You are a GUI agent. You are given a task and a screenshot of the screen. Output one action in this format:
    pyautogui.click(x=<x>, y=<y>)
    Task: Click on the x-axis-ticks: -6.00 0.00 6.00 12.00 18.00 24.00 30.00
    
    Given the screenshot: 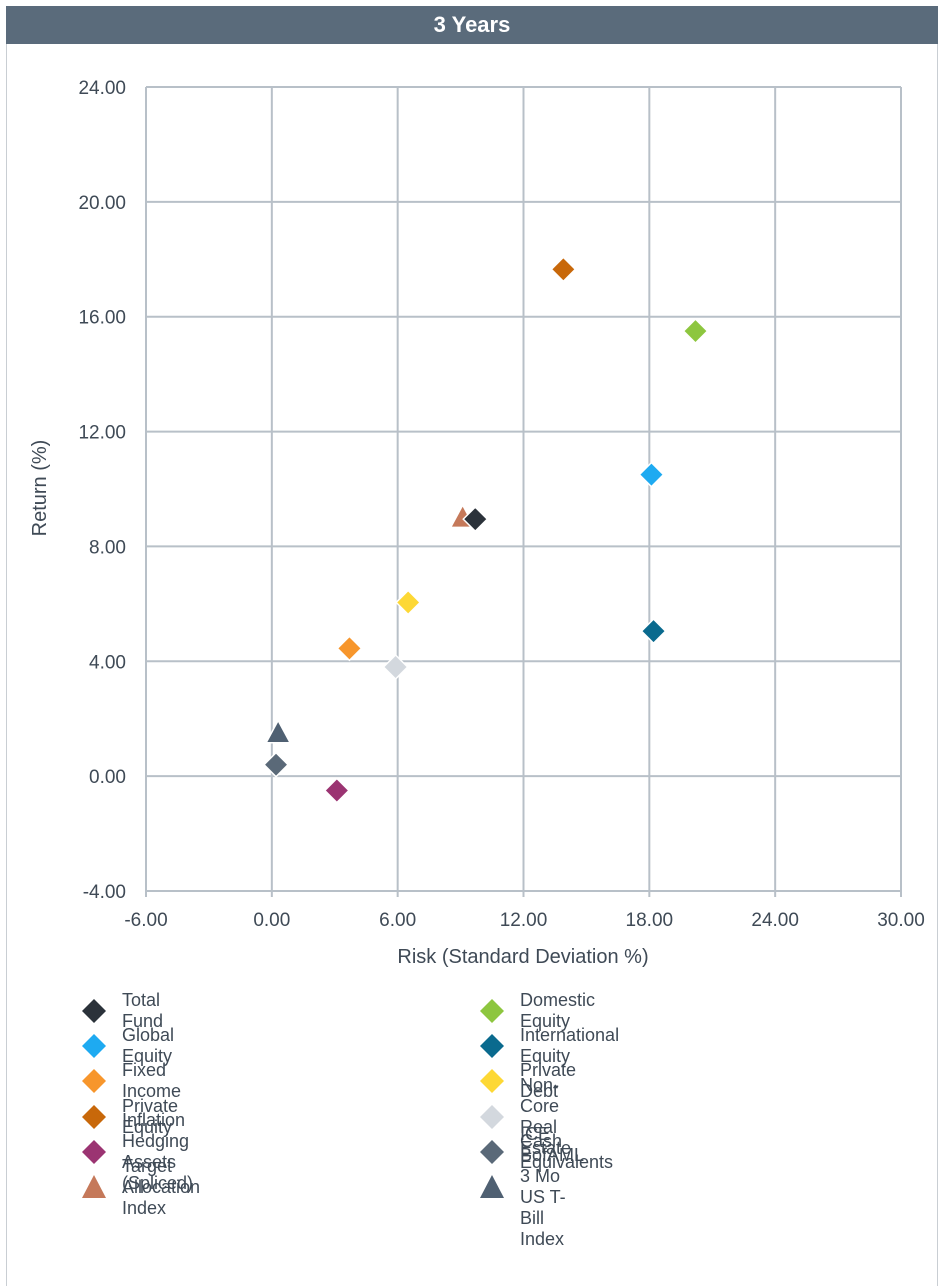 What is the action you would take?
    pyautogui.click(x=524, y=920)
    